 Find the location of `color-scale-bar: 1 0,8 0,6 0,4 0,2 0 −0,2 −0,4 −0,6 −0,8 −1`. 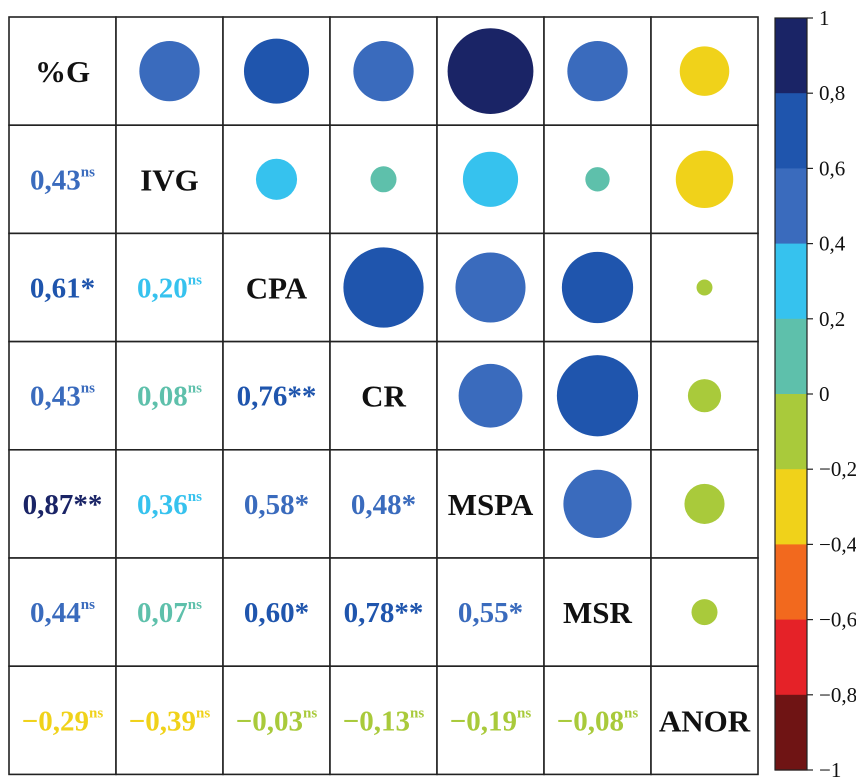

color-scale-bar: 1 0,8 0,6 0,4 0,2 0 −0,2 −0,4 −0,6 −0,8 −1 is located at coordinates (815, 392).